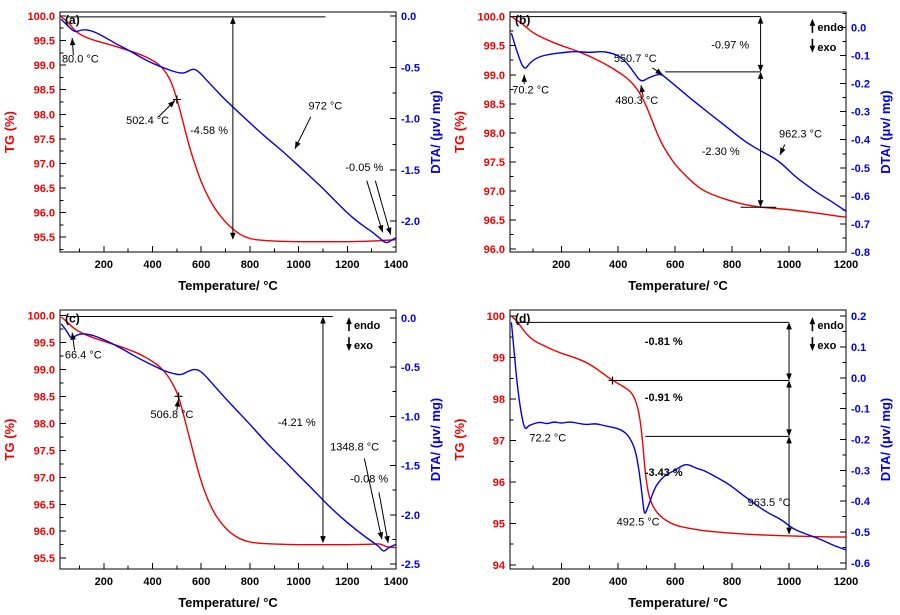 This screenshot has width=900, height=615. Describe the element at coordinates (499, 442) in the screenshot. I see `svg-text: 97` at that location.